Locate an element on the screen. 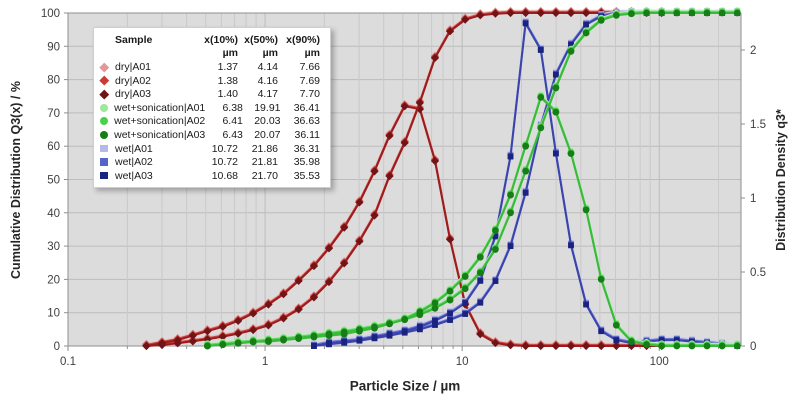 Image resolution: width=800 pixels, height=414 pixels. legend-sample-name: wet+sonication|A02 is located at coordinates (160, 121).